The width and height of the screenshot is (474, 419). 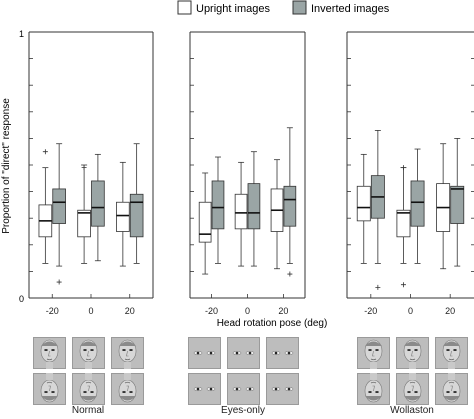 I want to click on stimuli-wollaston-inverted, so click(x=412, y=389).